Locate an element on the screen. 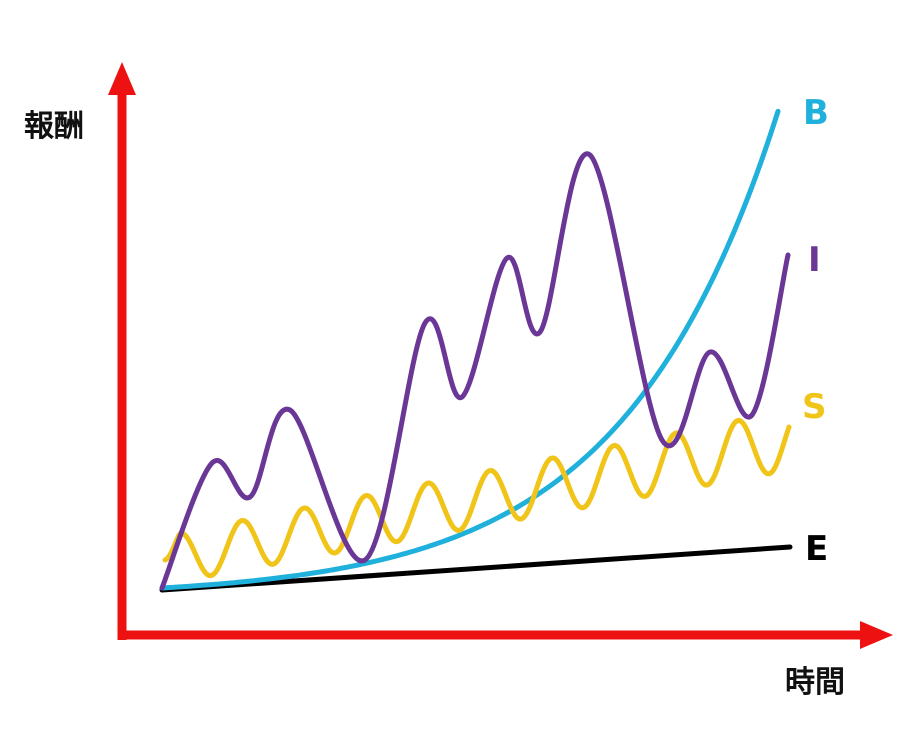 The image size is (909, 731). label-i: I is located at coordinates (814, 260).